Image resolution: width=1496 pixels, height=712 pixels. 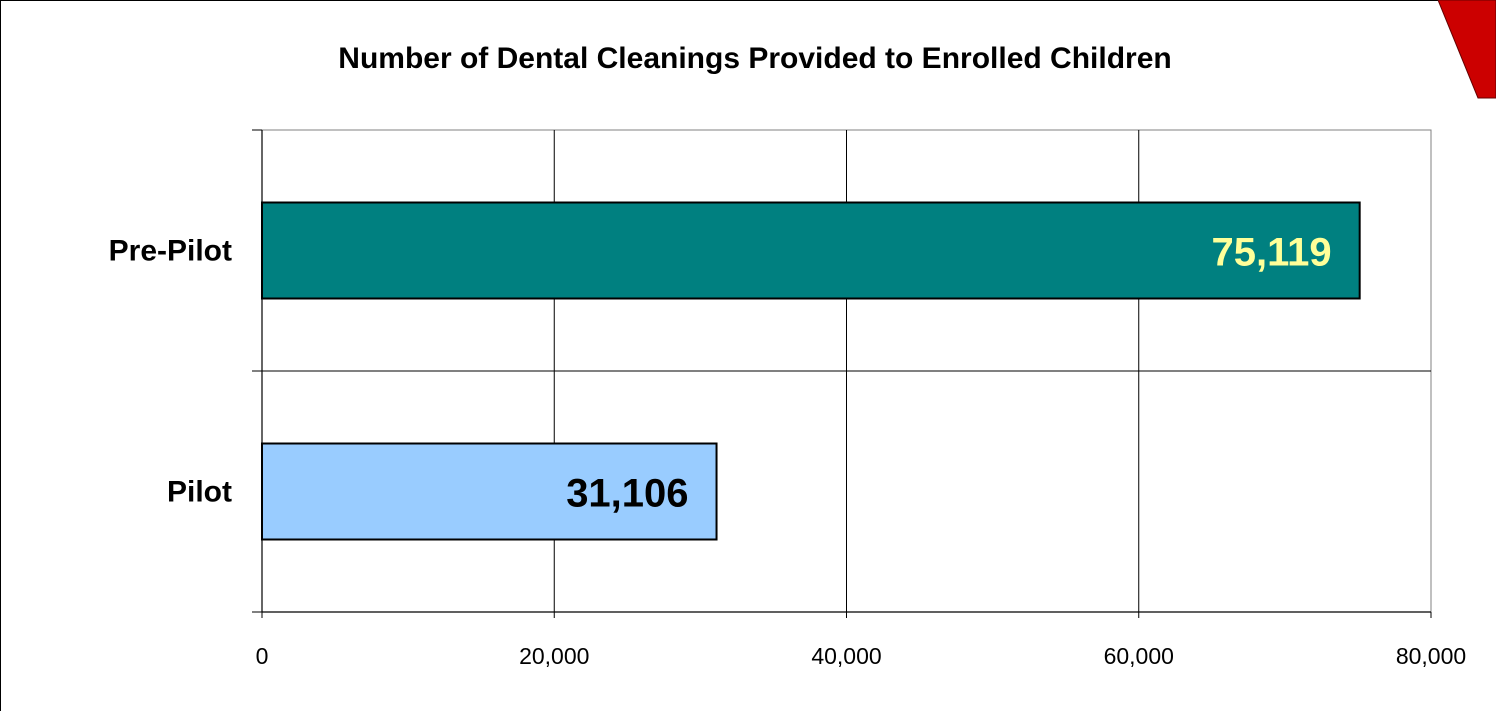 I want to click on category-label: Pilot, so click(x=199, y=492).